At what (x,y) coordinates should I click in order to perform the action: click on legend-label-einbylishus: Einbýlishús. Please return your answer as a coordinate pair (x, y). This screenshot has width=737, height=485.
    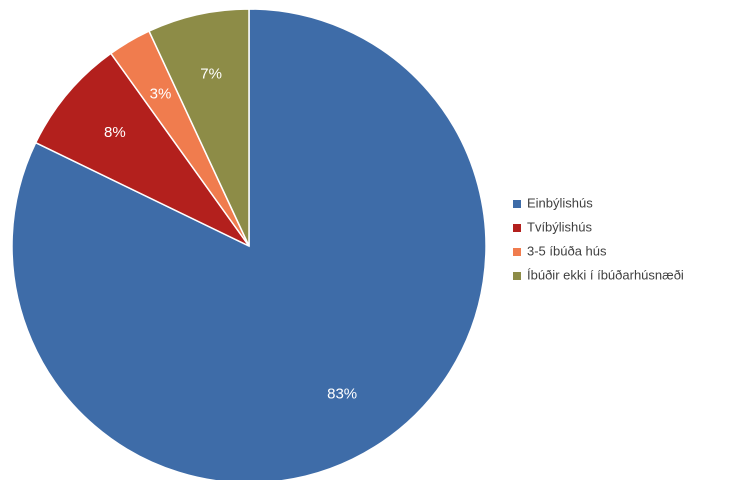
    Looking at the image, I should click on (560, 202).